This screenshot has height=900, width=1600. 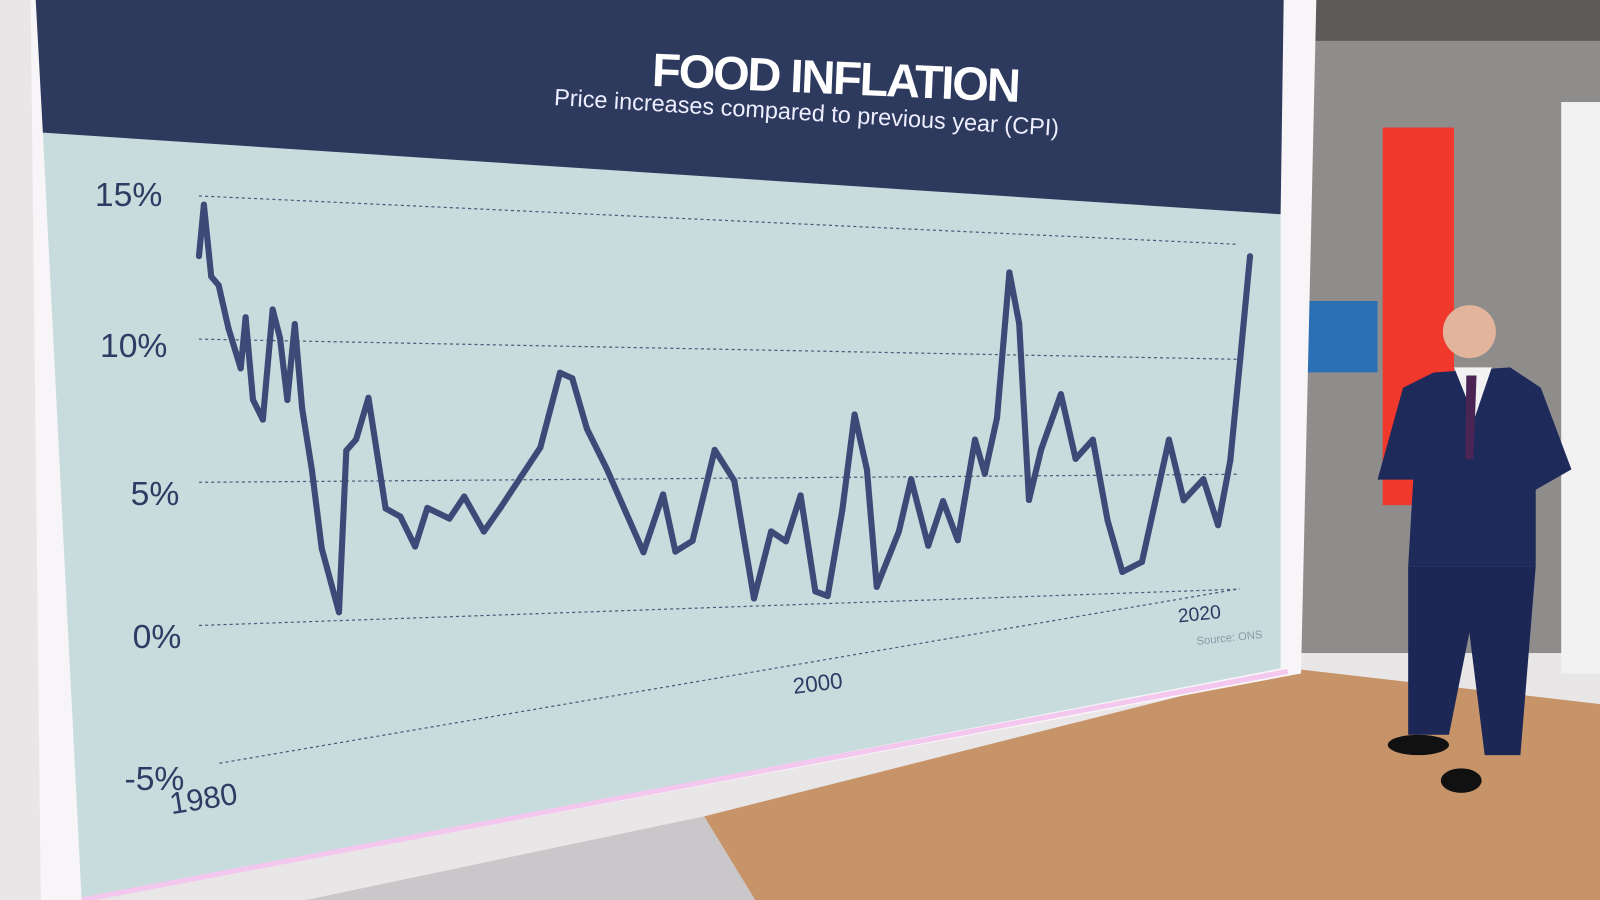 I want to click on studio-blue-light, so click(x=1342, y=337).